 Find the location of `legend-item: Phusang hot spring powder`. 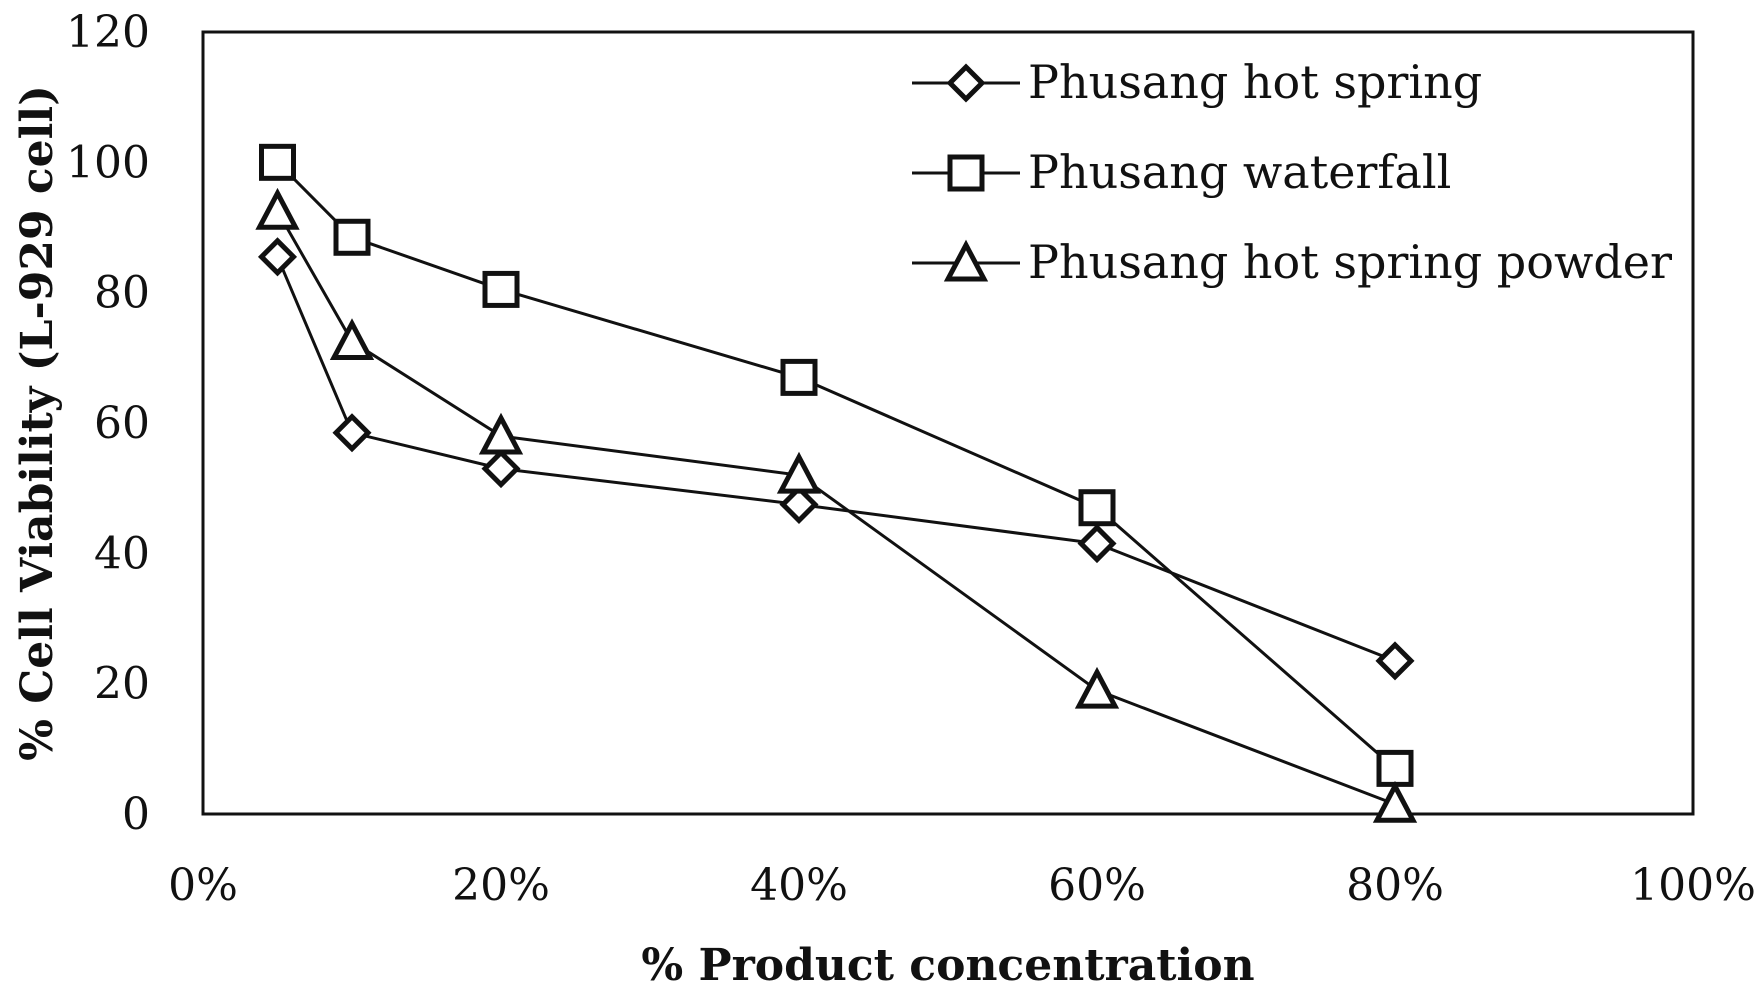

legend-item: Phusang hot spring powder is located at coordinates (1292, 262).